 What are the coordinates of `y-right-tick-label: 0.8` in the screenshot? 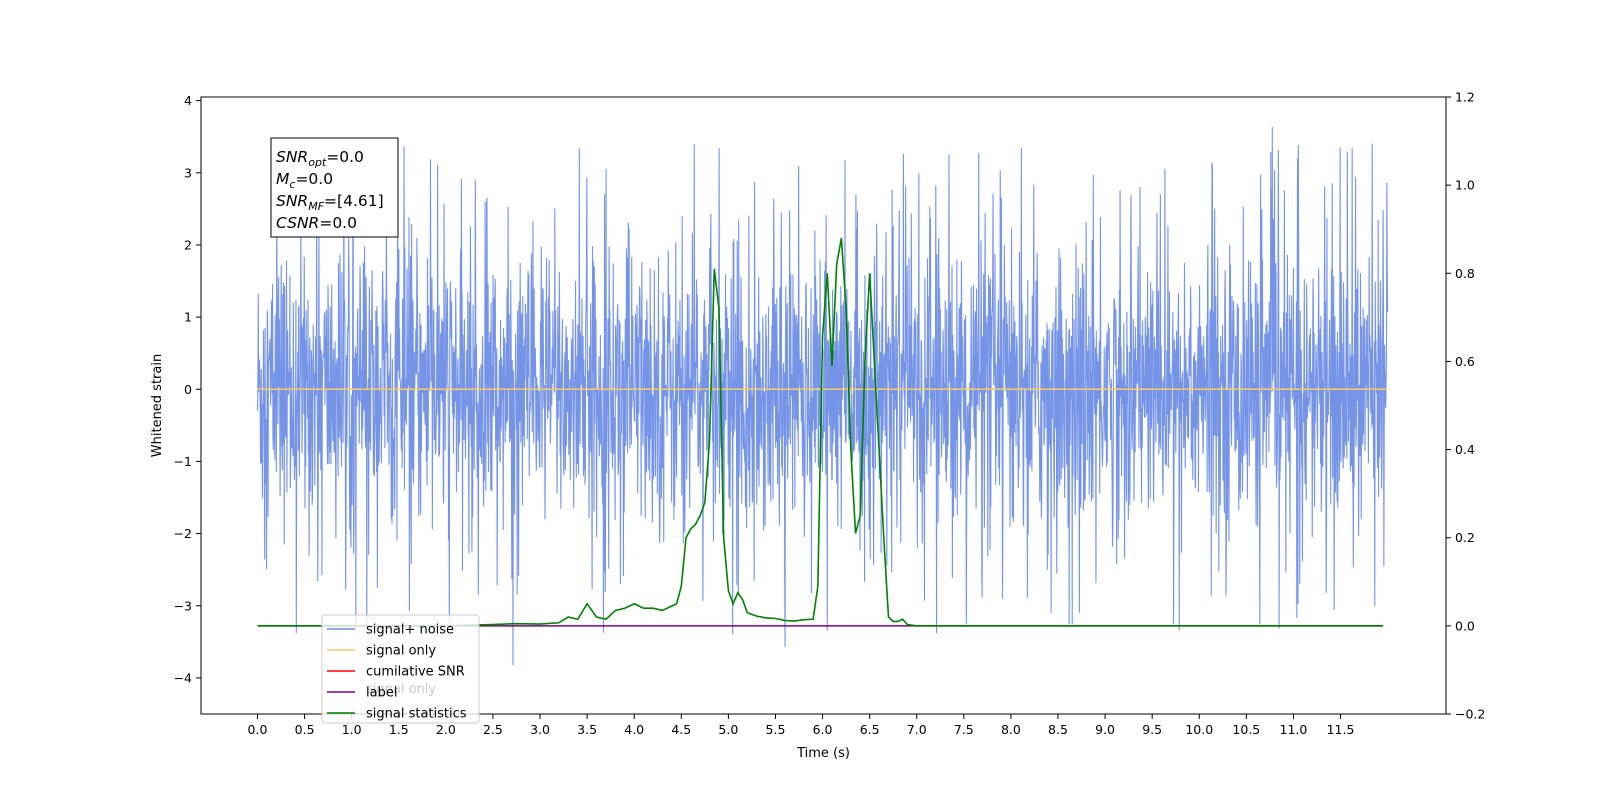 It's located at (1465, 273).